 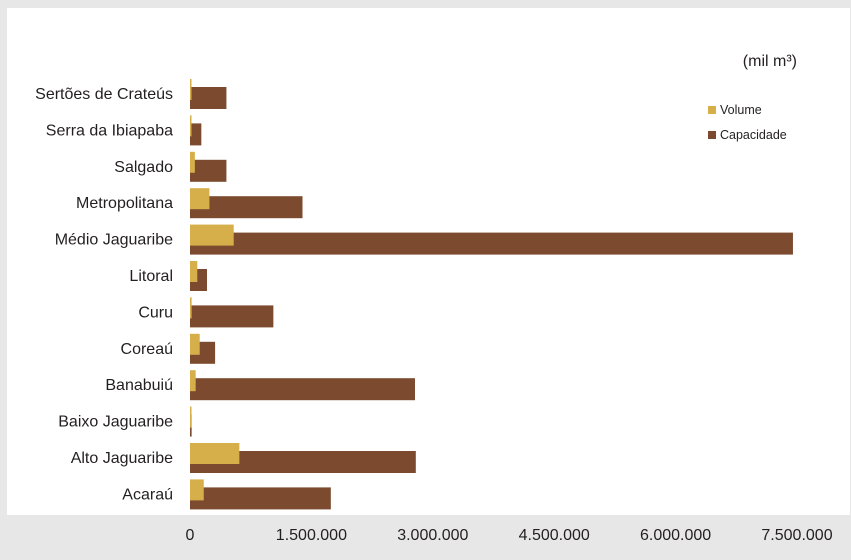 What do you see at coordinates (796, 535) in the screenshot?
I see `x-tick-label: 7.500.000` at bounding box center [796, 535].